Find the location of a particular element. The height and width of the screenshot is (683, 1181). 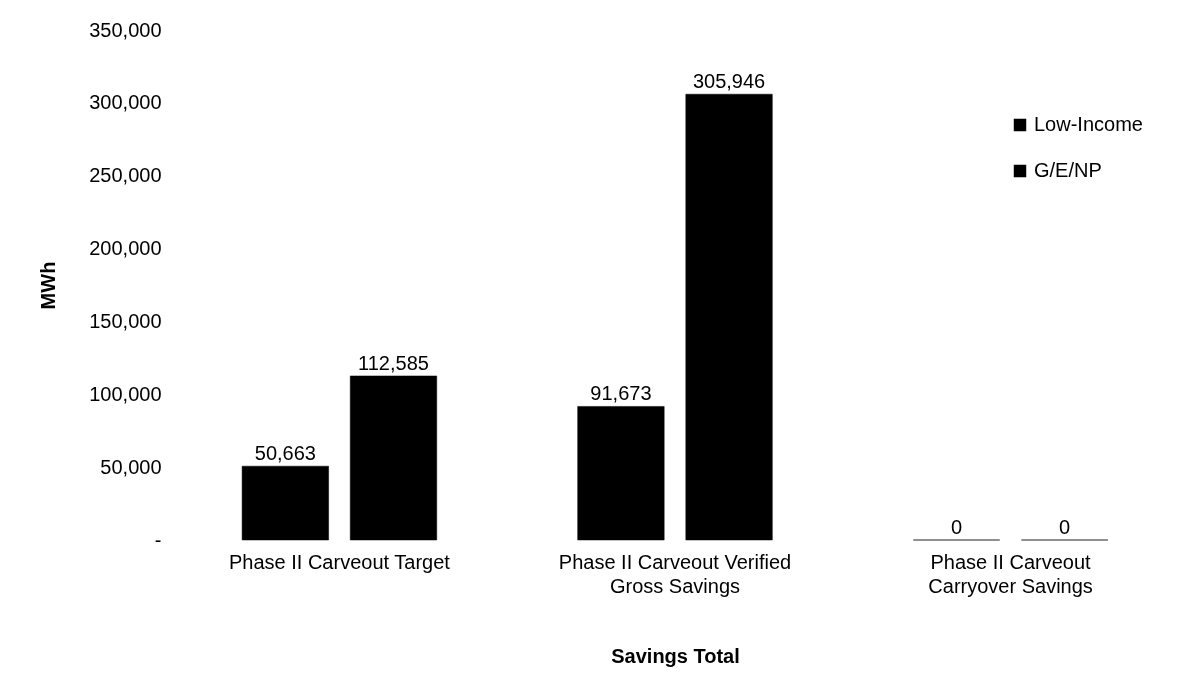

y-tick-label: - is located at coordinates (158, 539).